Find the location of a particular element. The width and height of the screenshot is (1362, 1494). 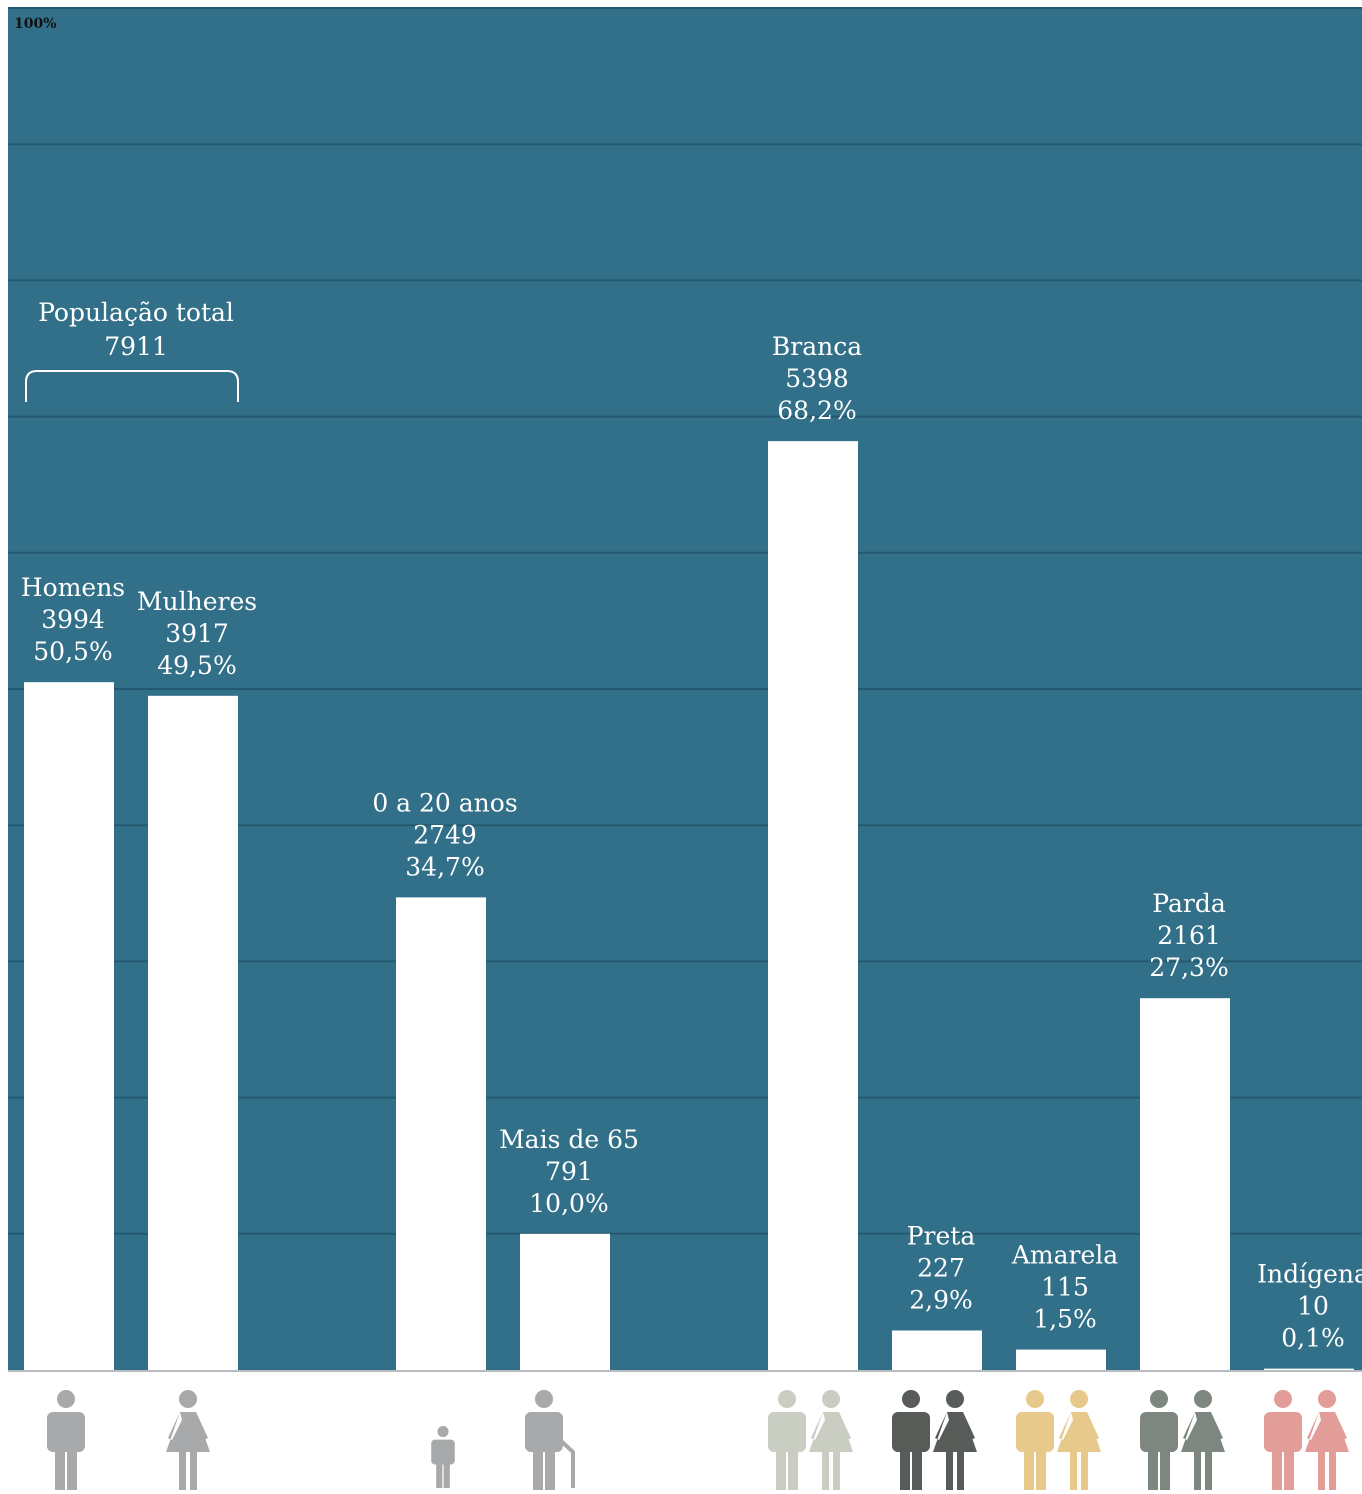

category-label: Amarela is located at coordinates (1064, 1255).